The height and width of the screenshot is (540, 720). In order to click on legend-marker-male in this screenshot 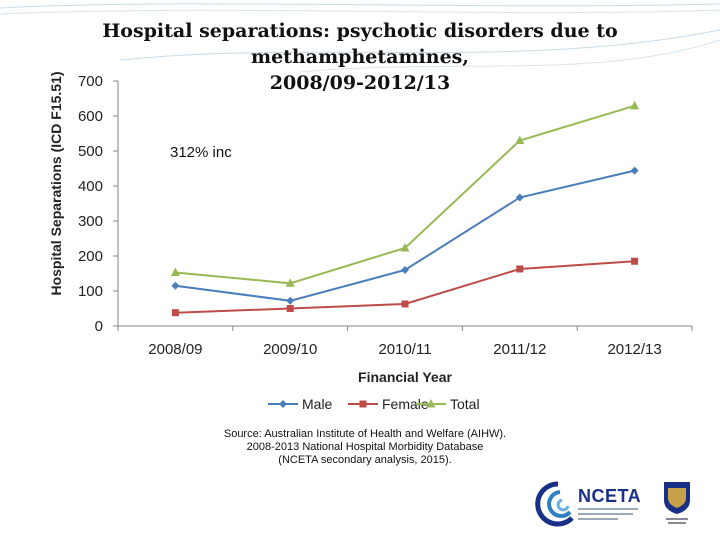, I will do `click(283, 404)`.